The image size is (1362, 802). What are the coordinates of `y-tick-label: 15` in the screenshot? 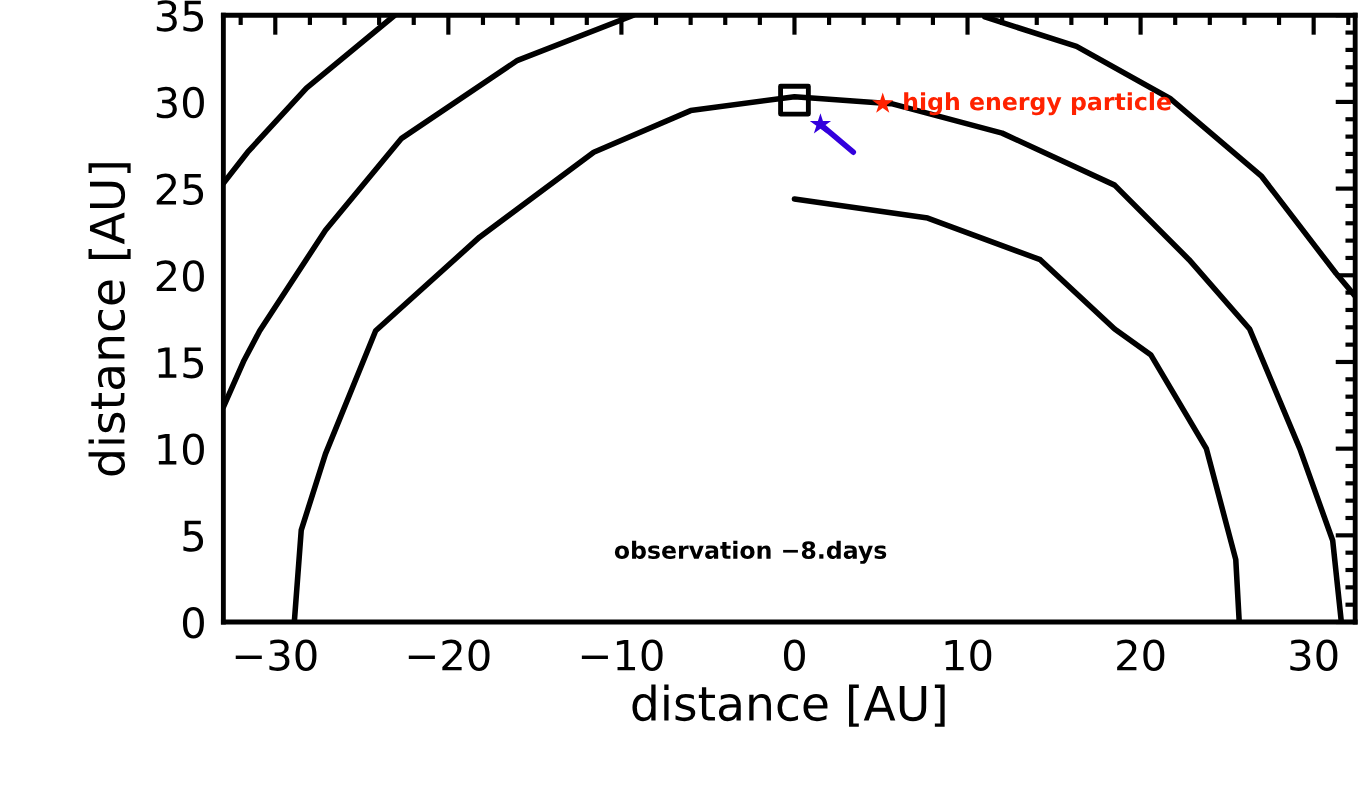 It's located at (181, 363).